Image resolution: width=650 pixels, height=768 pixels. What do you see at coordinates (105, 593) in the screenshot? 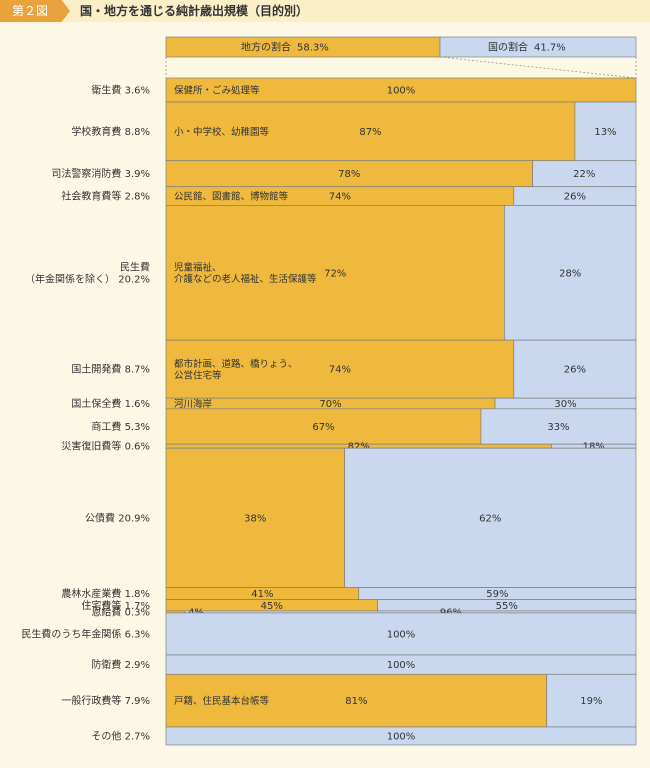
I see `category-label: 農林水産業費 1.8%` at bounding box center [105, 593].